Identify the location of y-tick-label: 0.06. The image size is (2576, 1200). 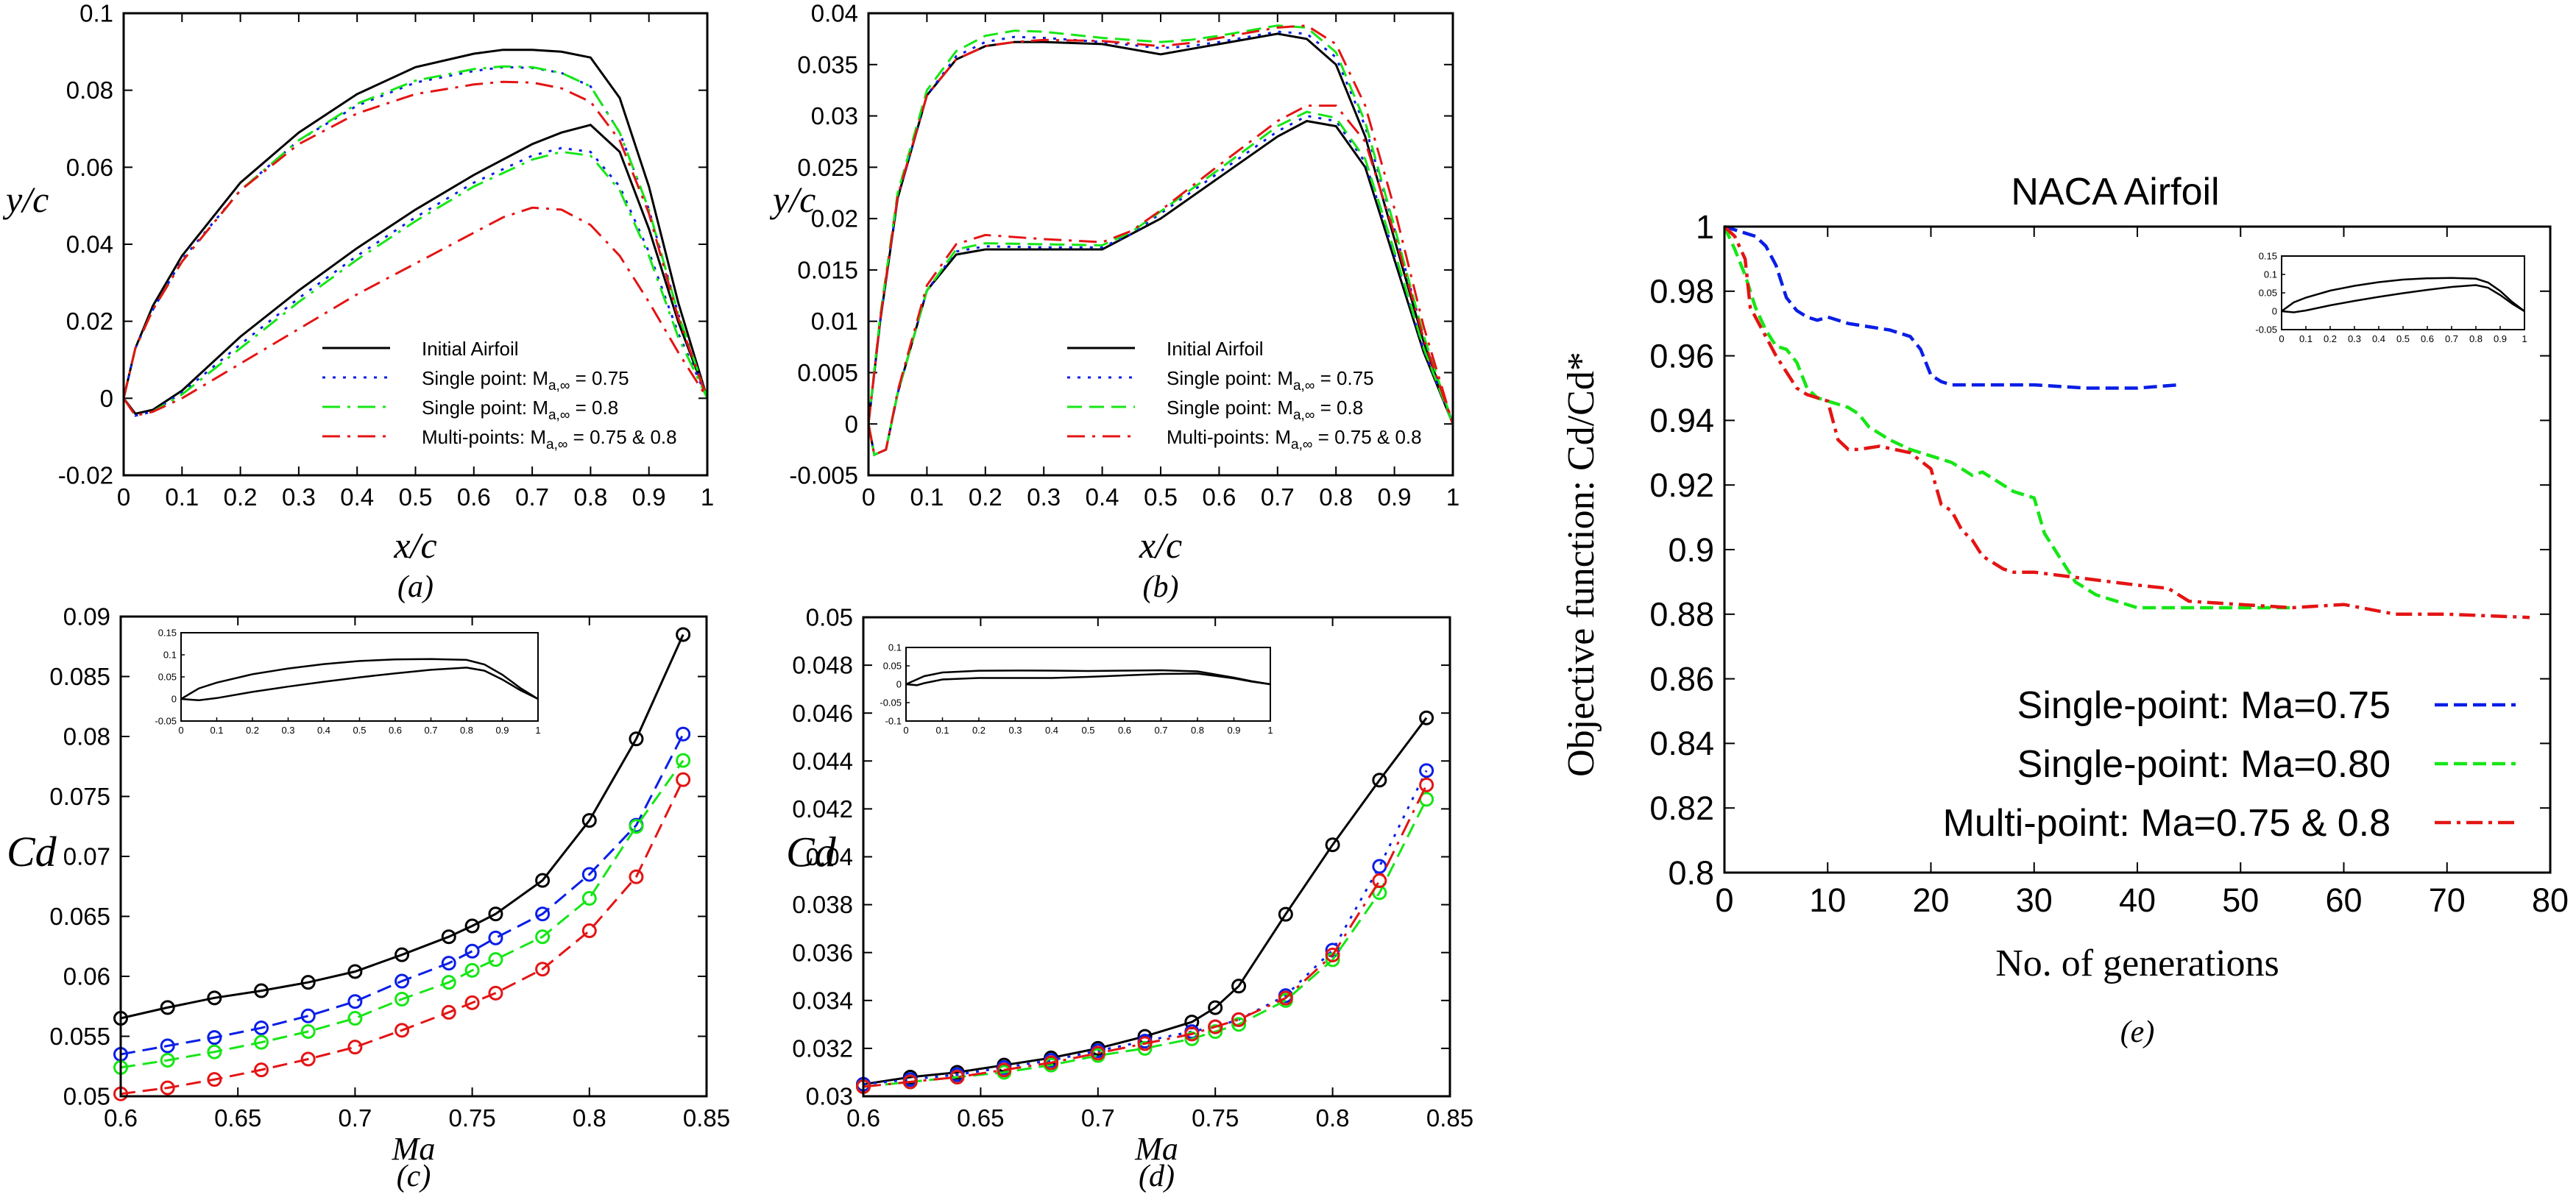
(89, 167).